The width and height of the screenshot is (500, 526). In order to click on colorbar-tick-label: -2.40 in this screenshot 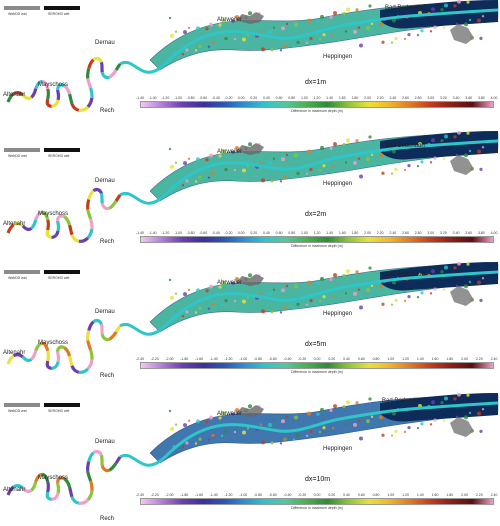, I will do `click(140, 359)`.